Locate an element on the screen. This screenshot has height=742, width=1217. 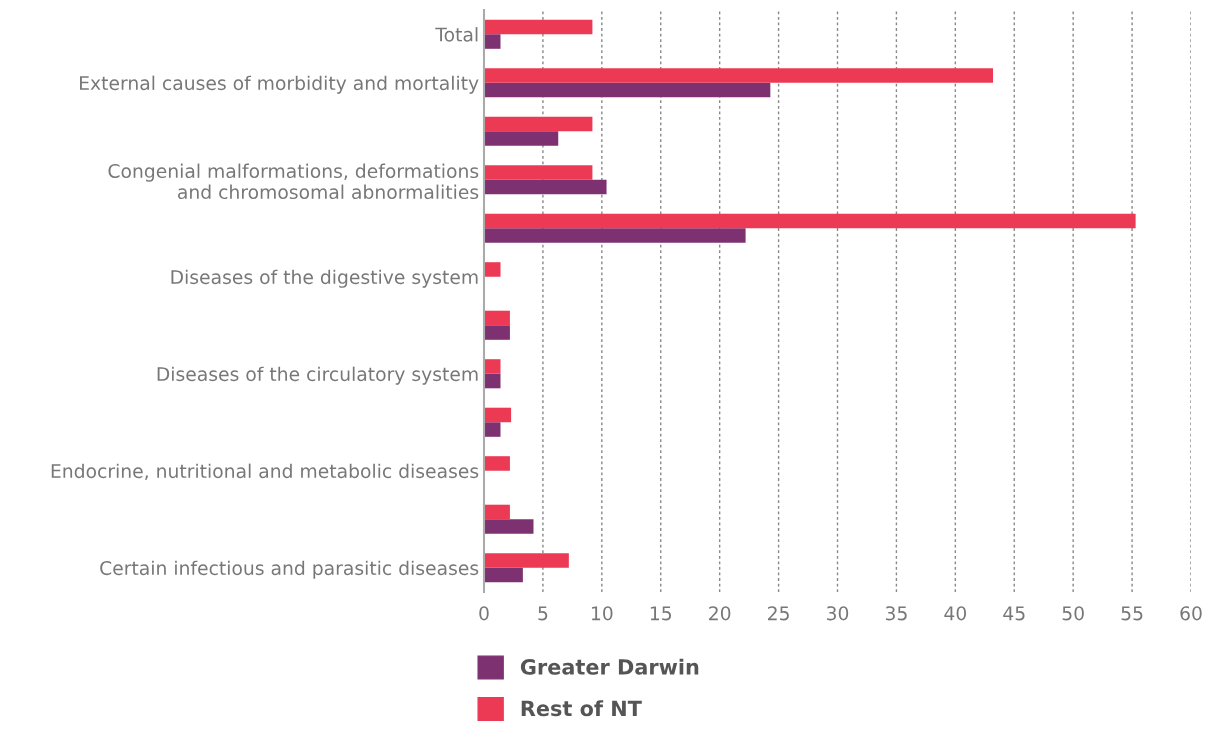
x-tick-label: 40 is located at coordinates (955, 613).